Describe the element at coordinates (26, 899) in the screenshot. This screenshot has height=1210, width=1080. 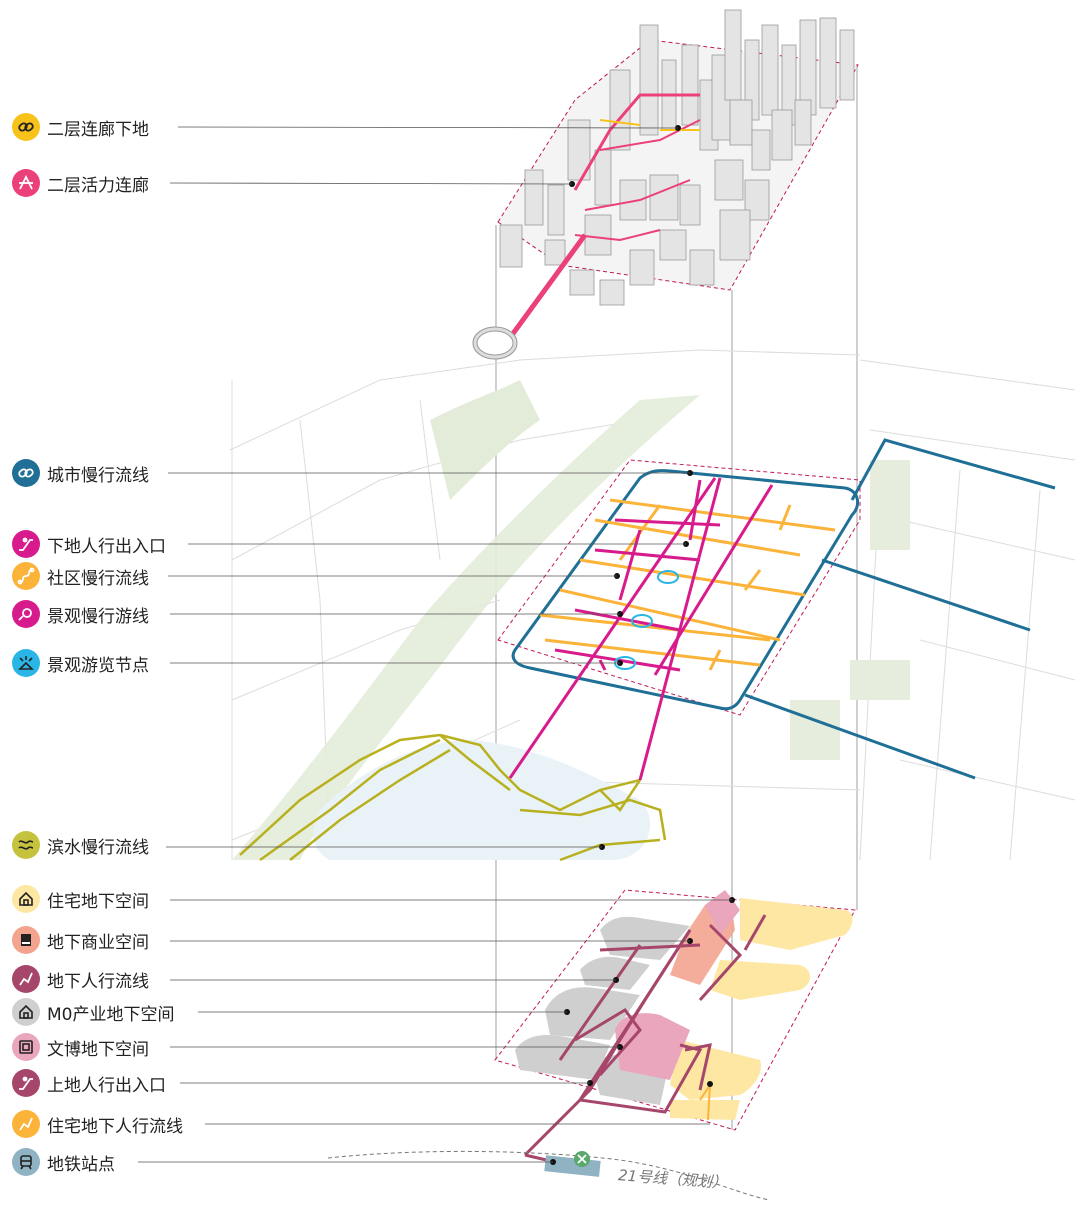
I see `house-icon` at that location.